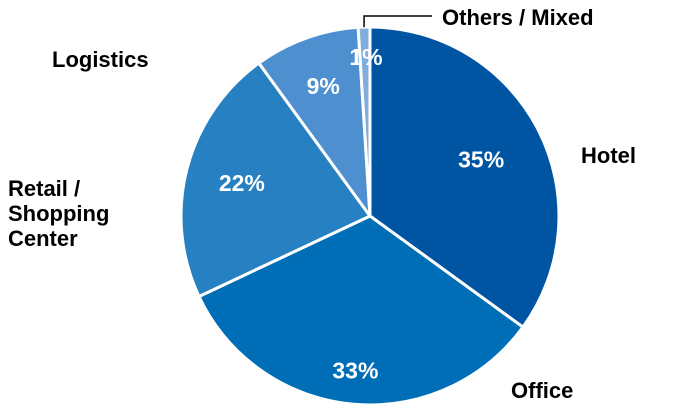 The width and height of the screenshot is (675, 414). What do you see at coordinates (59, 213) in the screenshot?
I see `label-retail-shopping-center: Retail / Shopping Center` at bounding box center [59, 213].